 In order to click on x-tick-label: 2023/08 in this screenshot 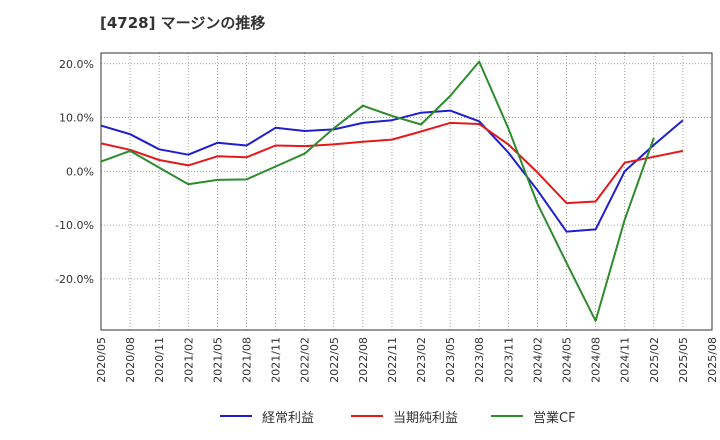, I will do `click(479, 360)`.